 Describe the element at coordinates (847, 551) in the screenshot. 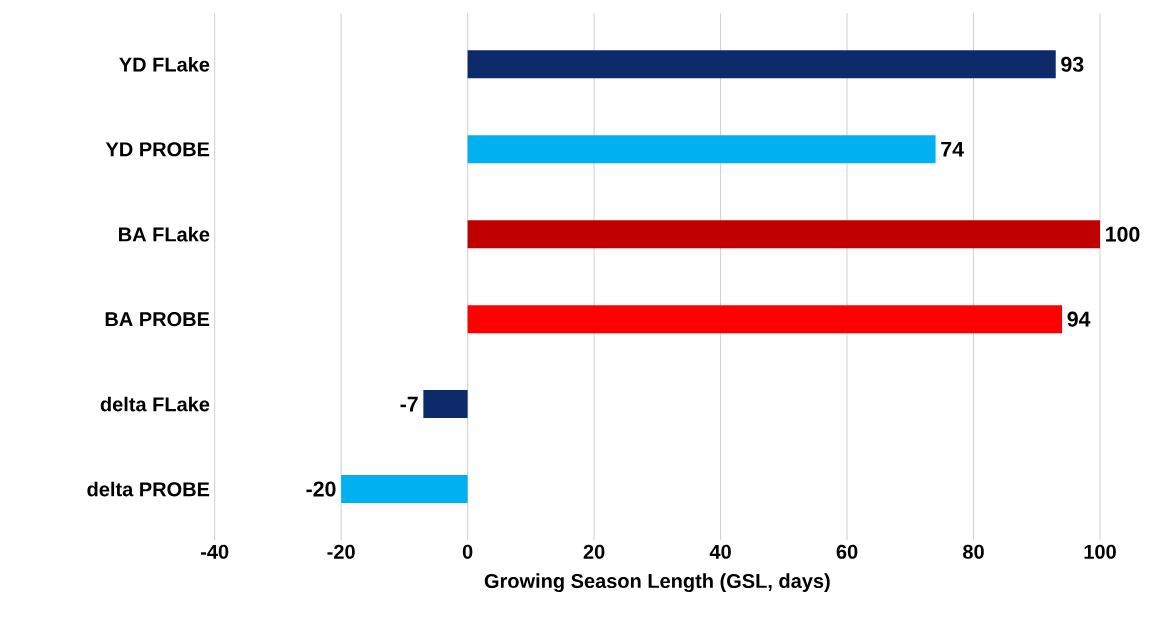

I see `x-tick-label: 60` at that location.